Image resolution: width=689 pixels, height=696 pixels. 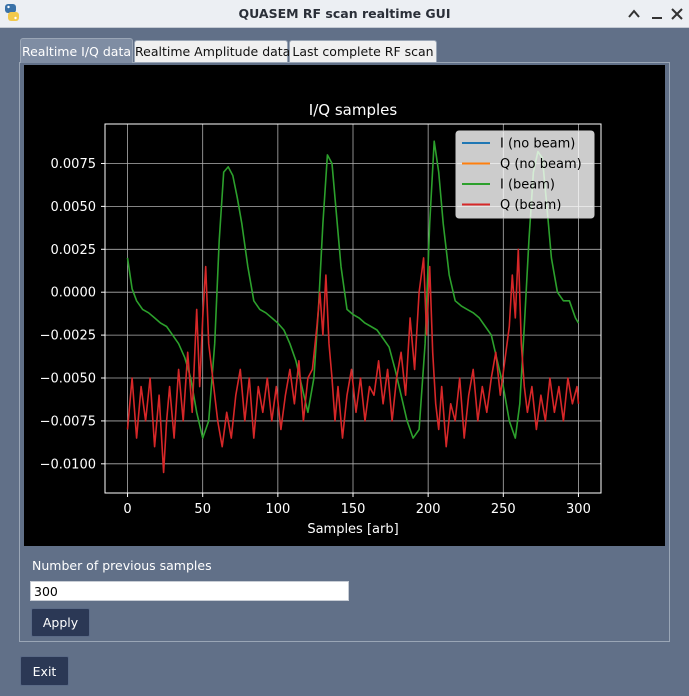 I want to click on samples-label: Number of previous samples, so click(x=122, y=565).